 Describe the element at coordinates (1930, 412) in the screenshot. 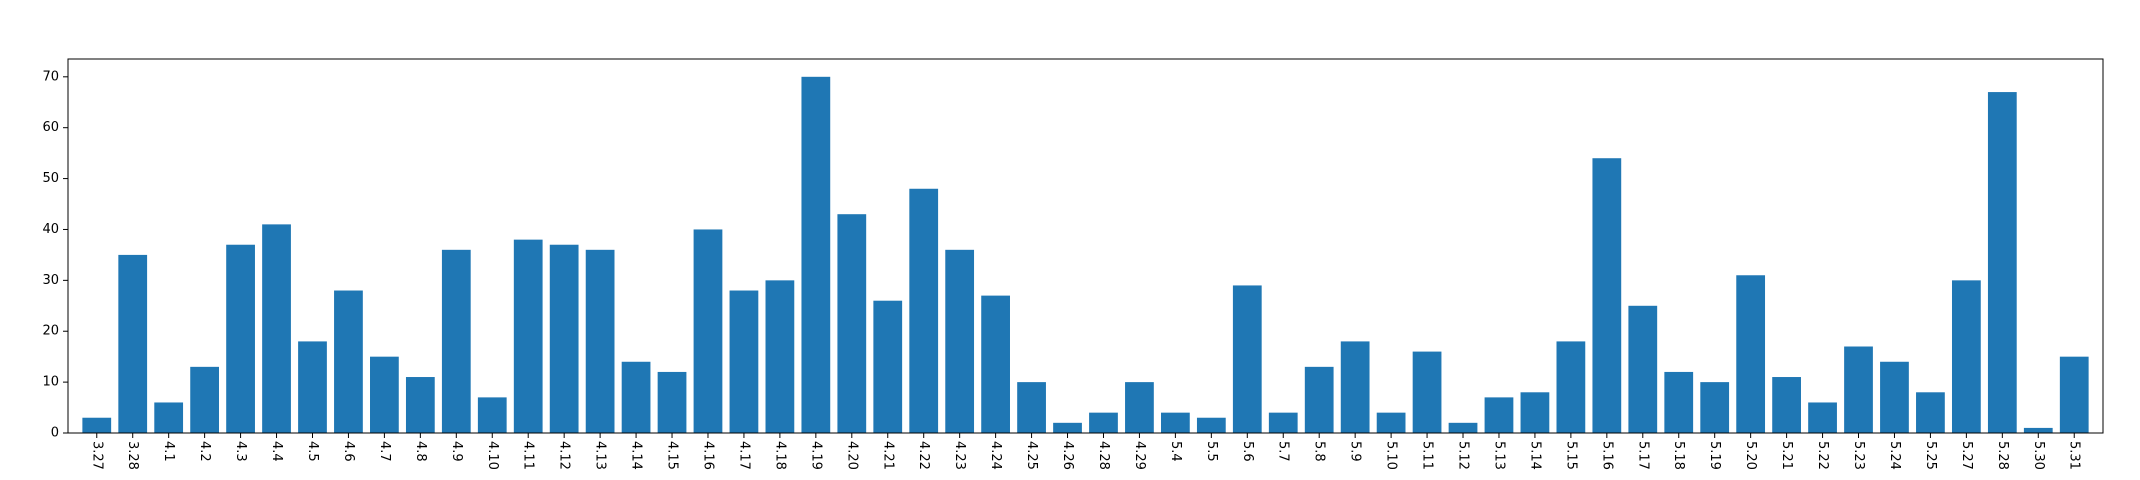

I see `bar-5.25` at that location.